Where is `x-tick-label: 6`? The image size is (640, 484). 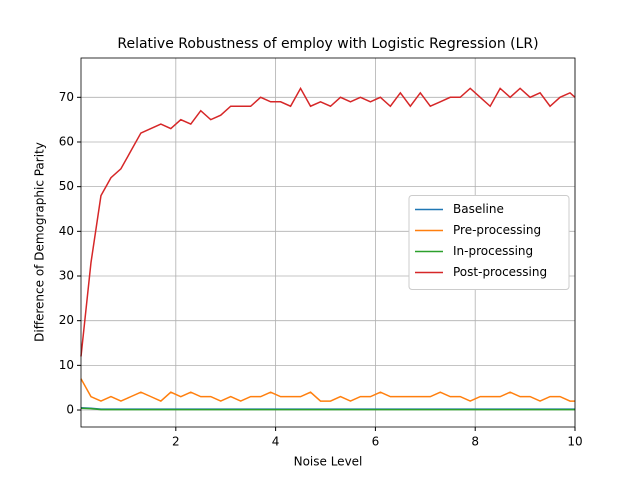
x-tick-label: 6 is located at coordinates (376, 442).